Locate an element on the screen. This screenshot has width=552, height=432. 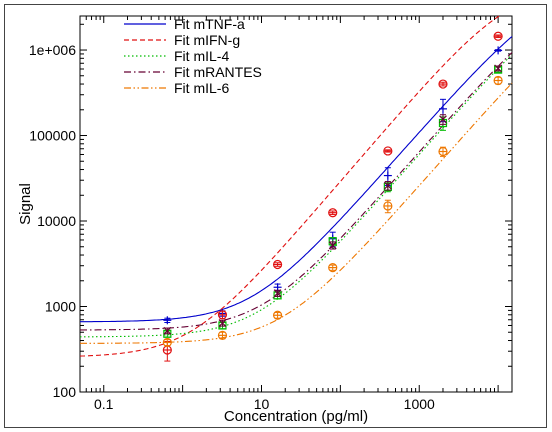
x-tick-label: 10 is located at coordinates (262, 404).